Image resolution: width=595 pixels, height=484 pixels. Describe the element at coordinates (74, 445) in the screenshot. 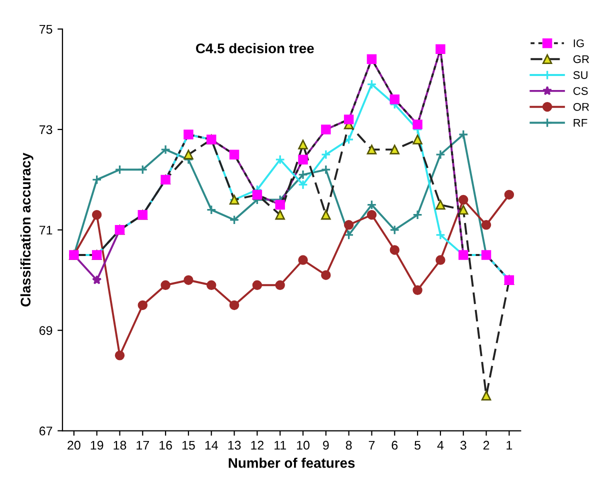

I see `x-tick-label: 20` at that location.